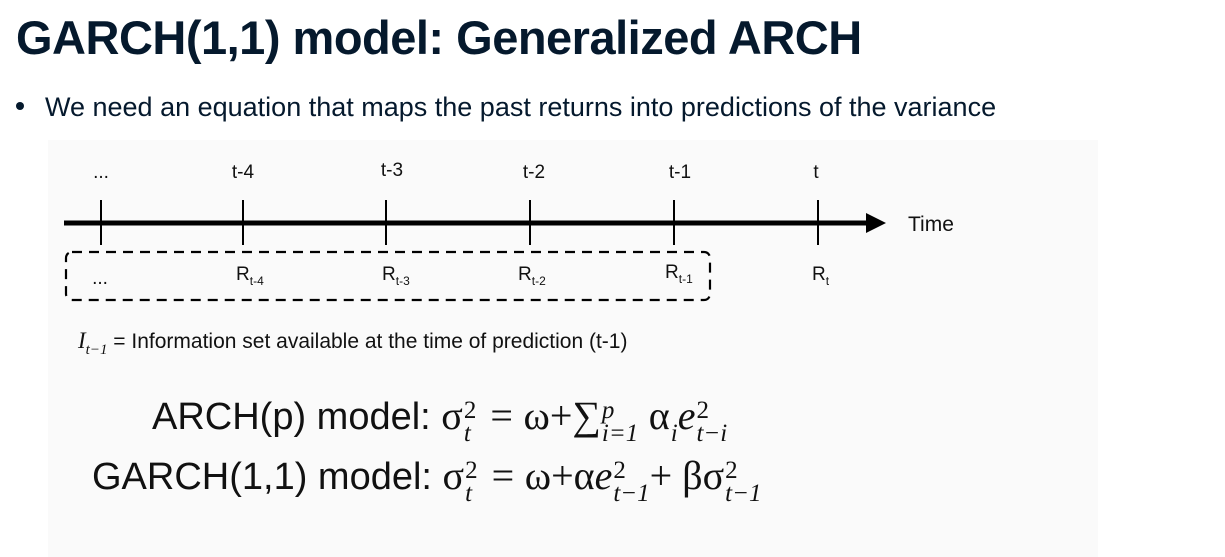 The image size is (1225, 557). Describe the element at coordinates (267, 477) in the screenshot. I see `garch-label: GARCH(1,1) model:` at that location.